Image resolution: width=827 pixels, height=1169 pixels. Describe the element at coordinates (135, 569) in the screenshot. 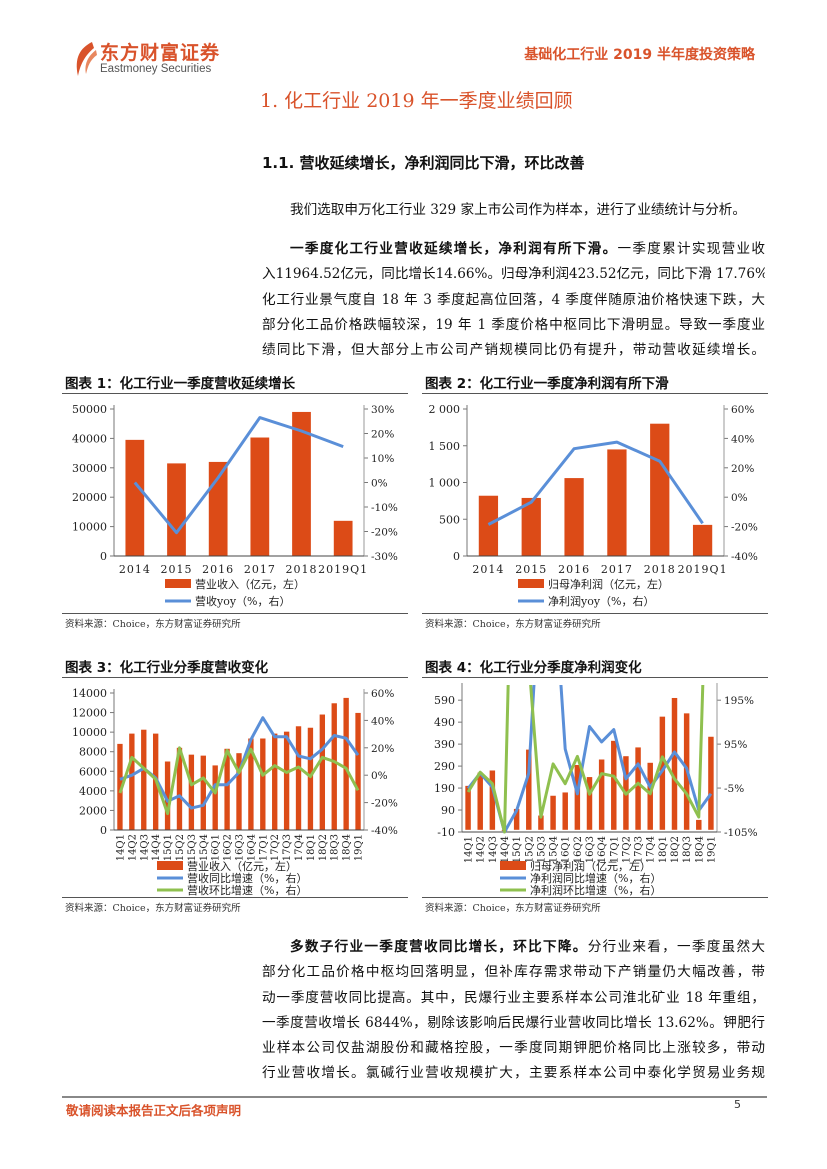

I see `x-tick-label: 2014` at that location.